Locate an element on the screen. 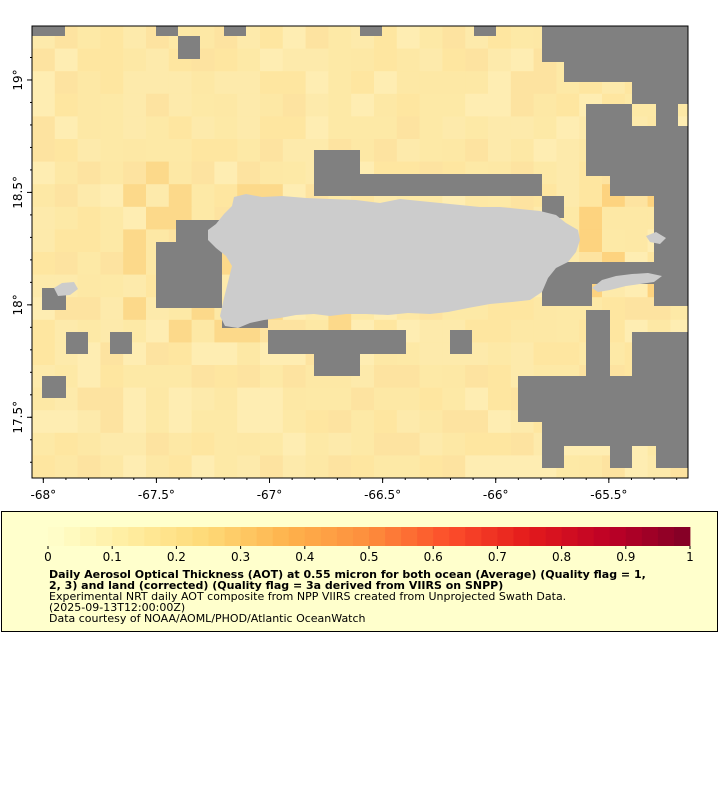 This screenshot has height=800, width=720. colorbar-label: 0.6 is located at coordinates (433, 557).